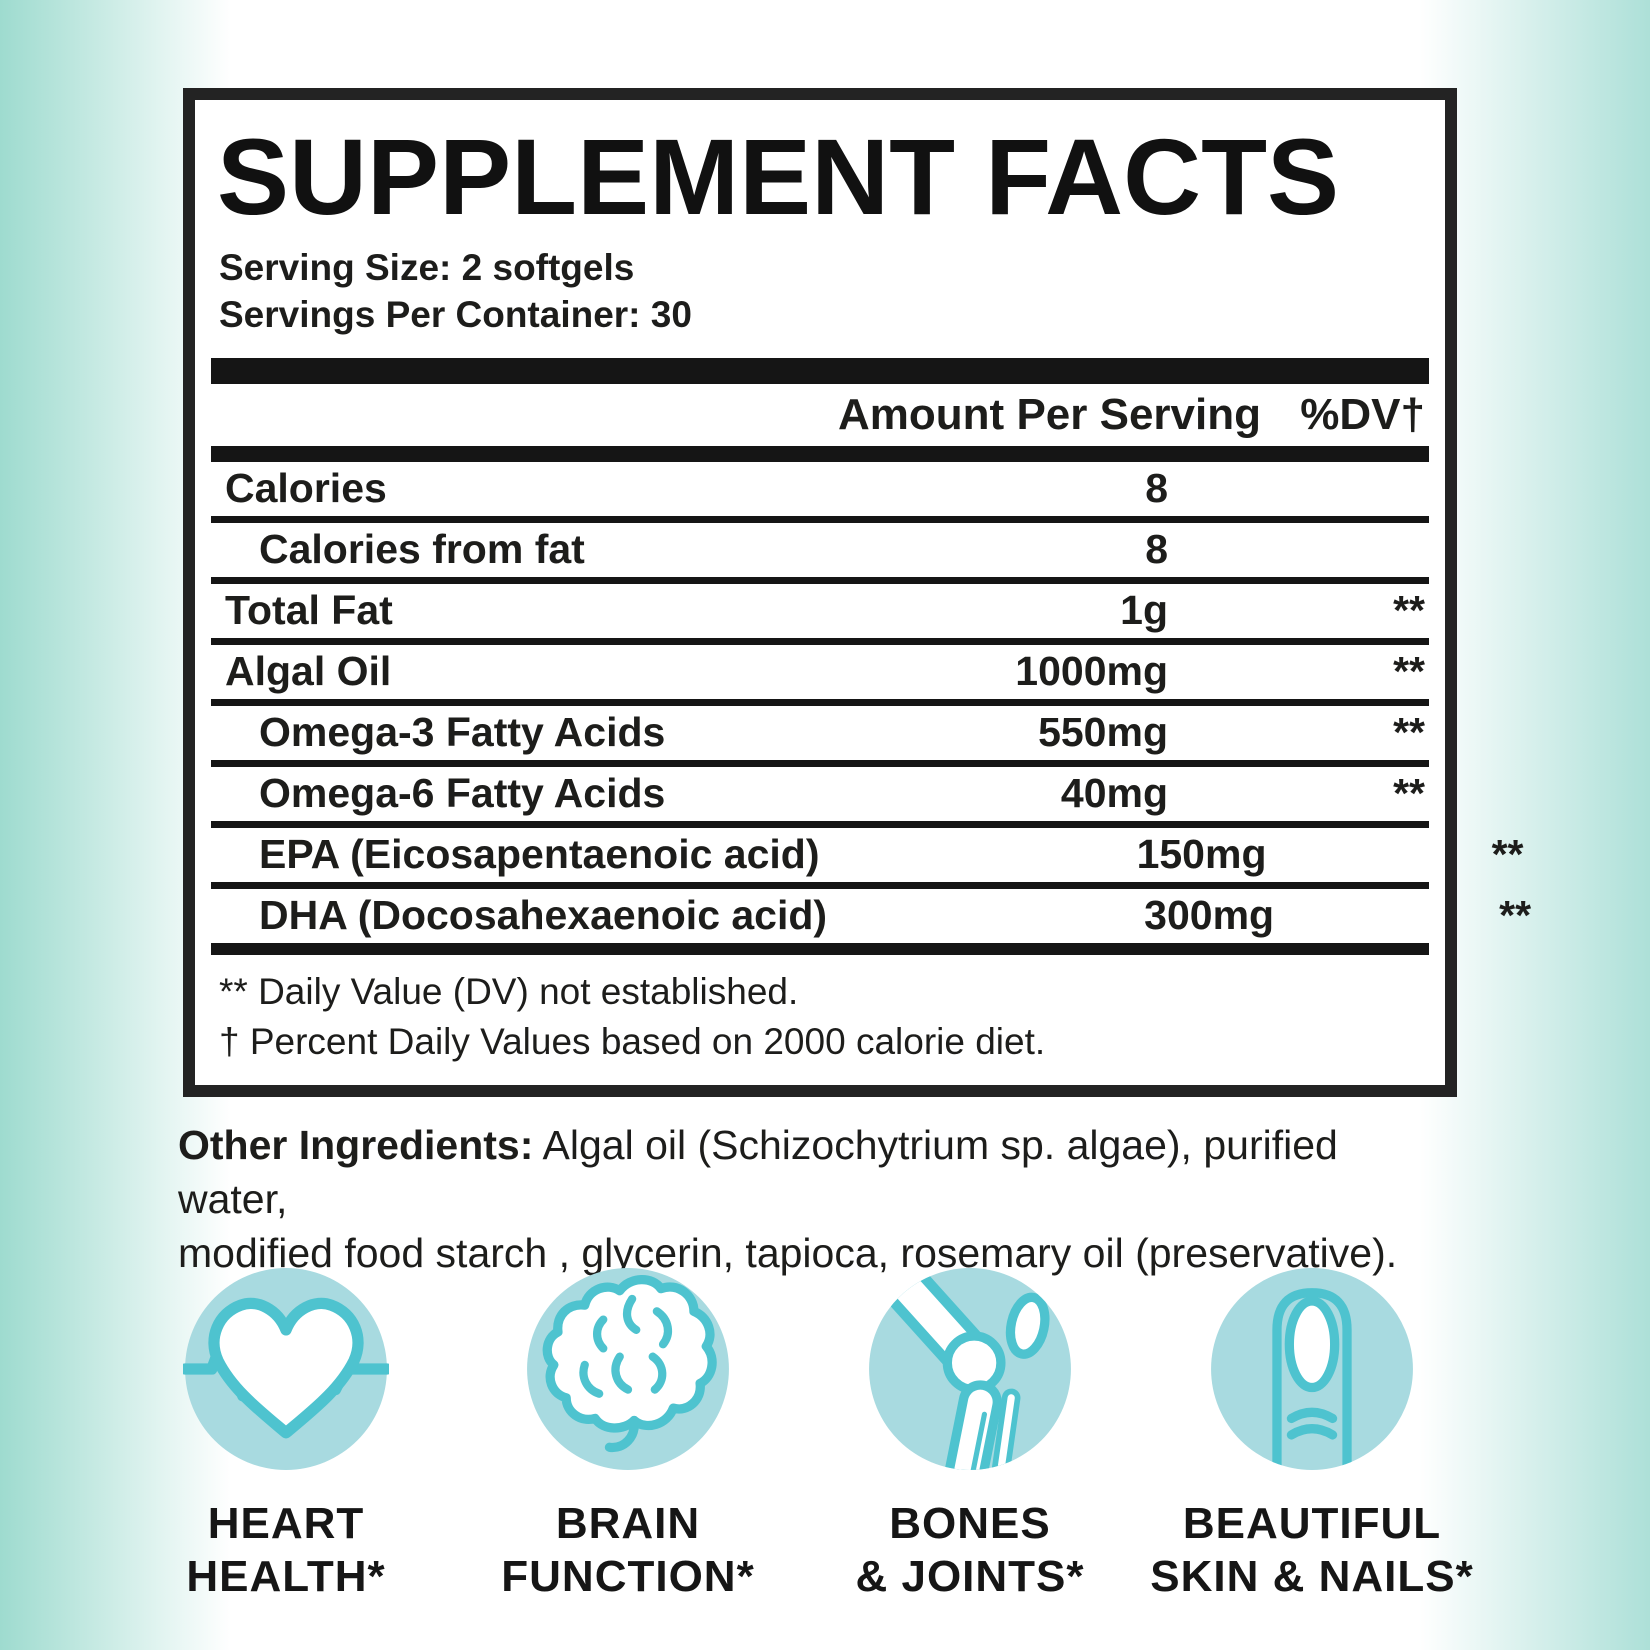 Image resolution: width=1650 pixels, height=1650 pixels. Describe the element at coordinates (820, 794) in the screenshot. I see `table-row-omega6: Omega-6 Fatty Acids 40mg **` at that location.